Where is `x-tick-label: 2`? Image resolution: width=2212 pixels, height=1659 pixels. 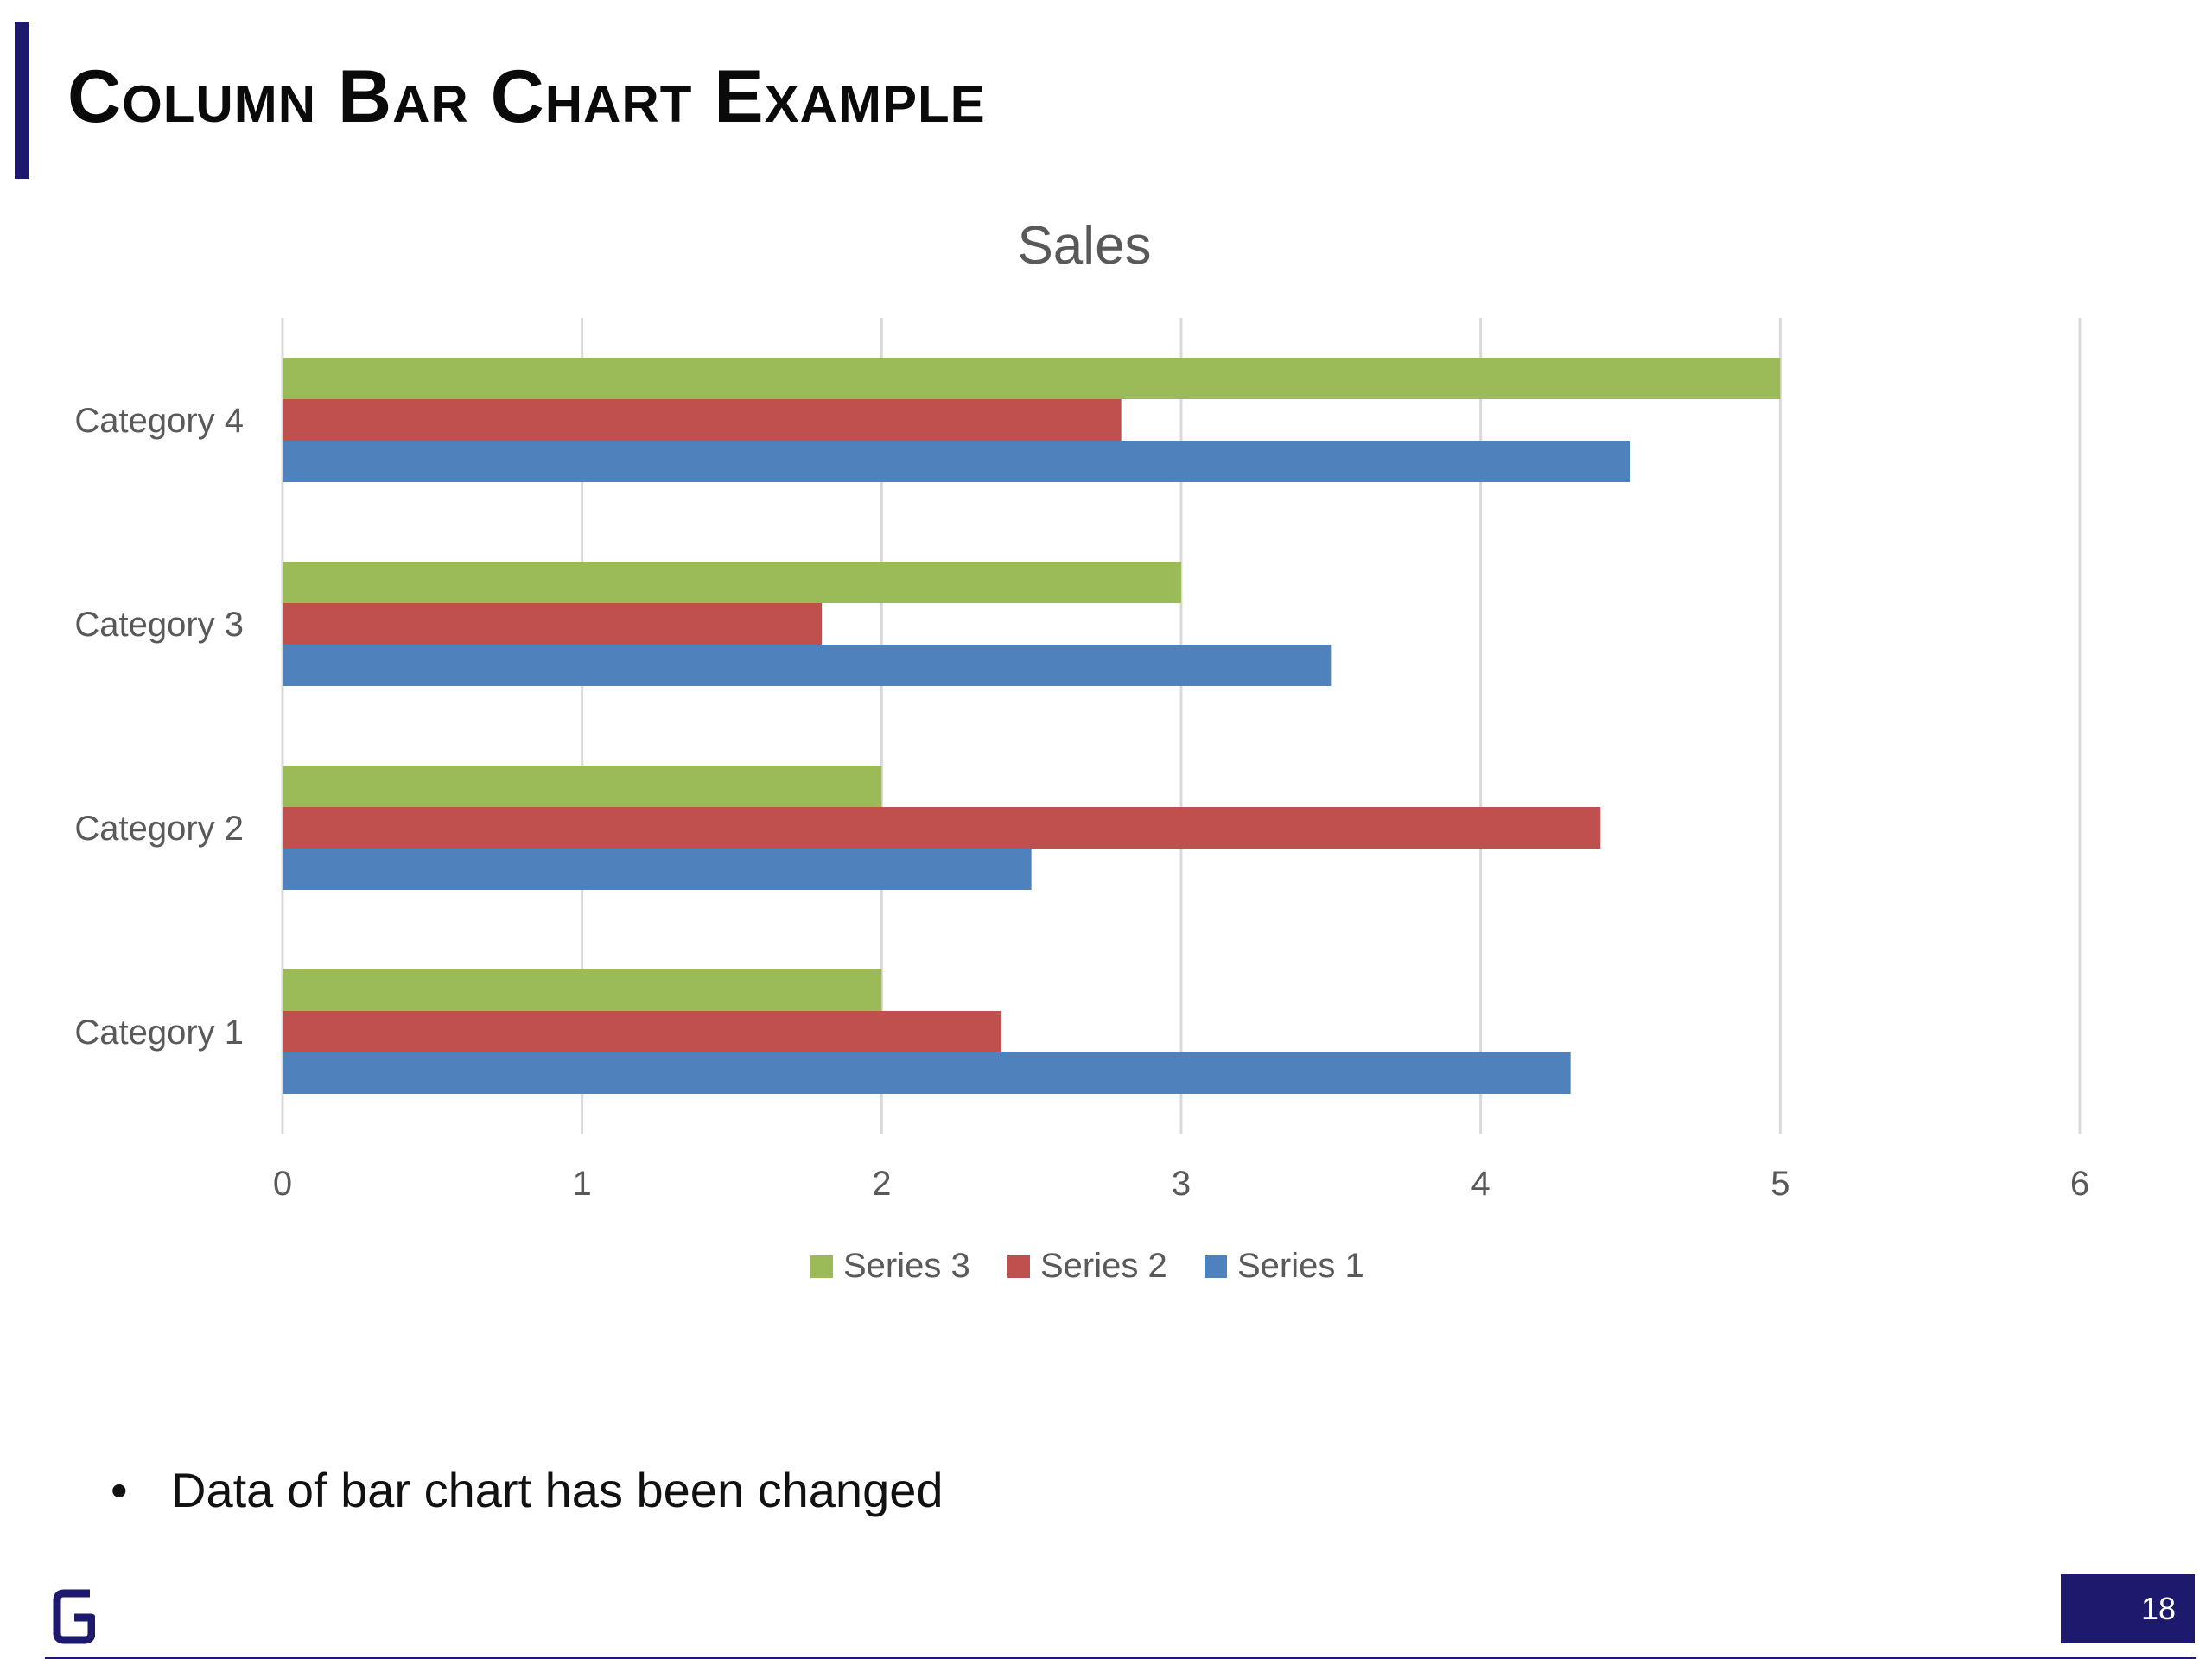
x-tick-label: 2 is located at coordinates (881, 1184).